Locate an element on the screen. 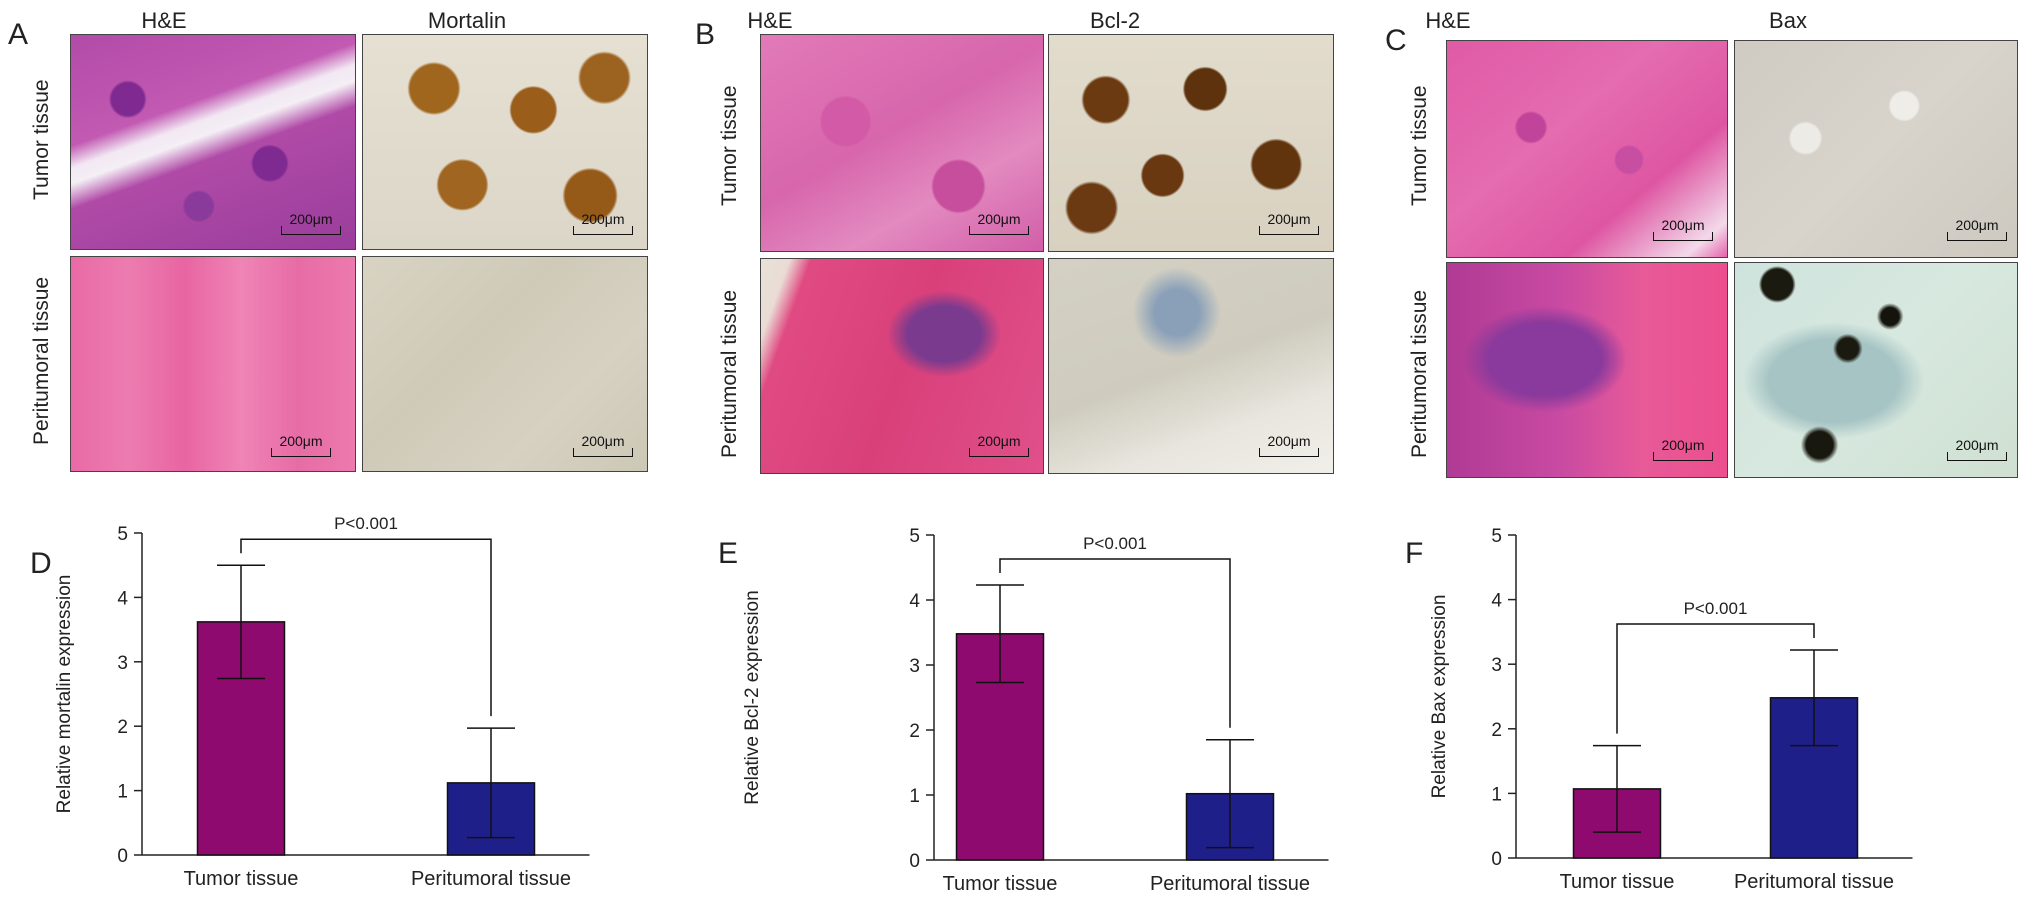  panel-letter: E is located at coordinates (728, 553).